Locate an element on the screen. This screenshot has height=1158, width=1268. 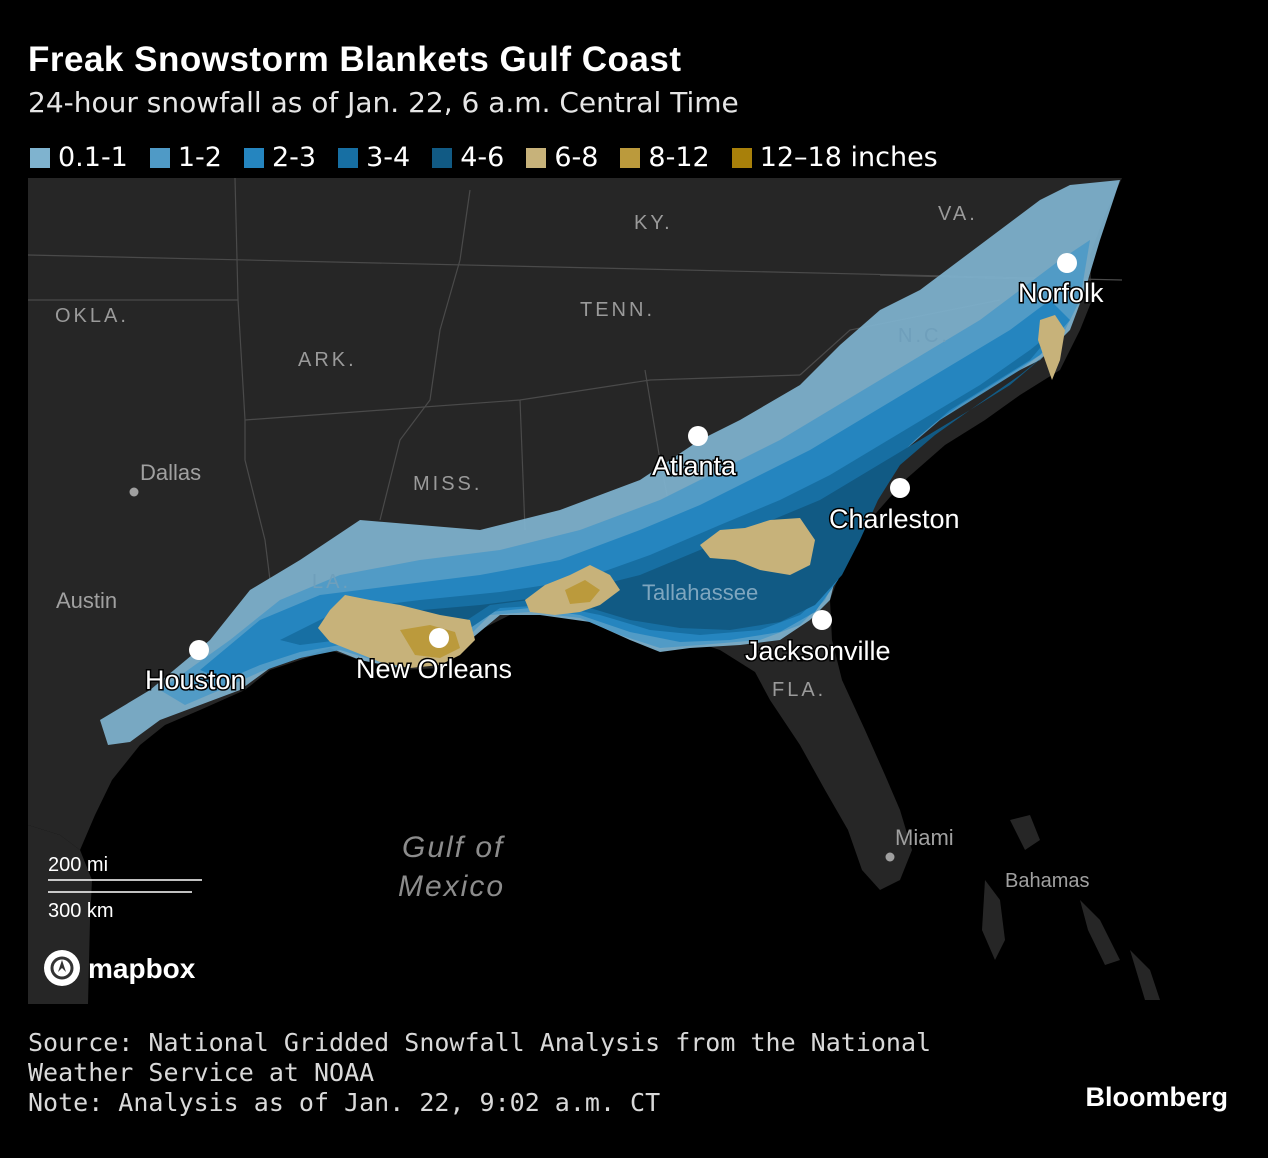
city-label-houston: Houston is located at coordinates (195, 680).